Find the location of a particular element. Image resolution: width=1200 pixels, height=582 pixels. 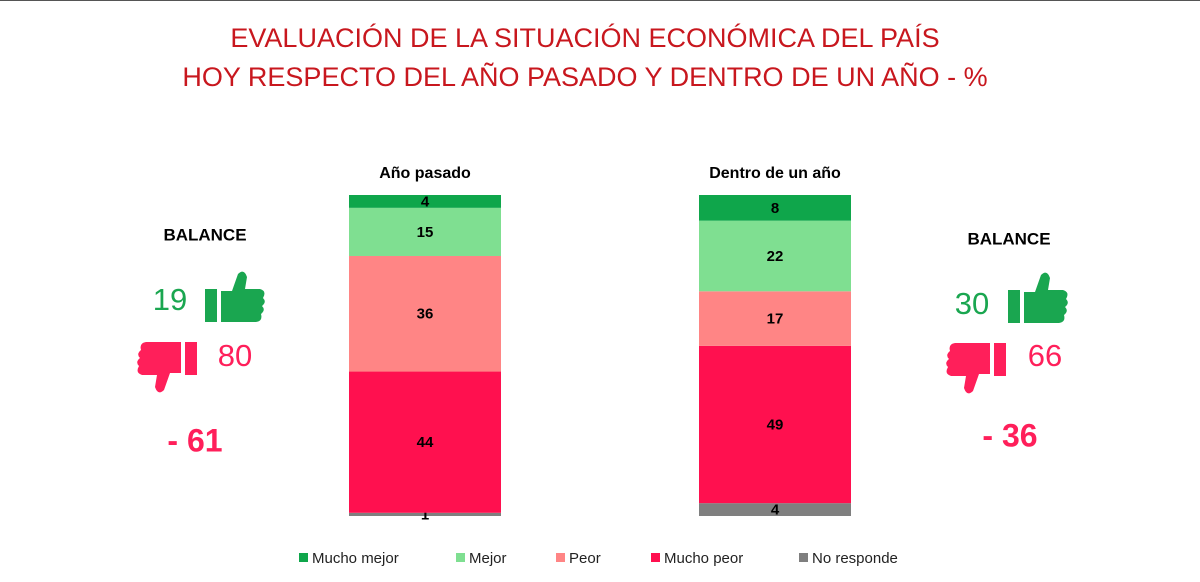

legend-label: Peor is located at coordinates (585, 558).